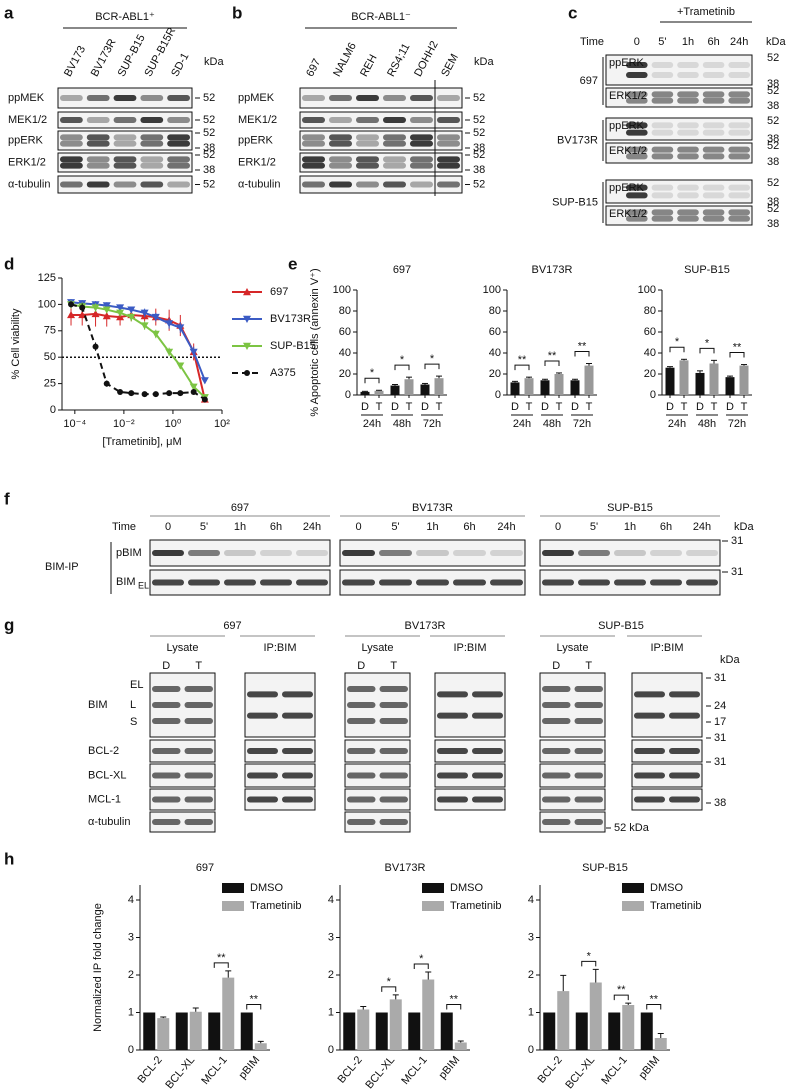 The width and height of the screenshot is (798, 1091). What do you see at coordinates (131, 937) in the screenshot?
I see `y-tick-label: 3` at bounding box center [131, 937].